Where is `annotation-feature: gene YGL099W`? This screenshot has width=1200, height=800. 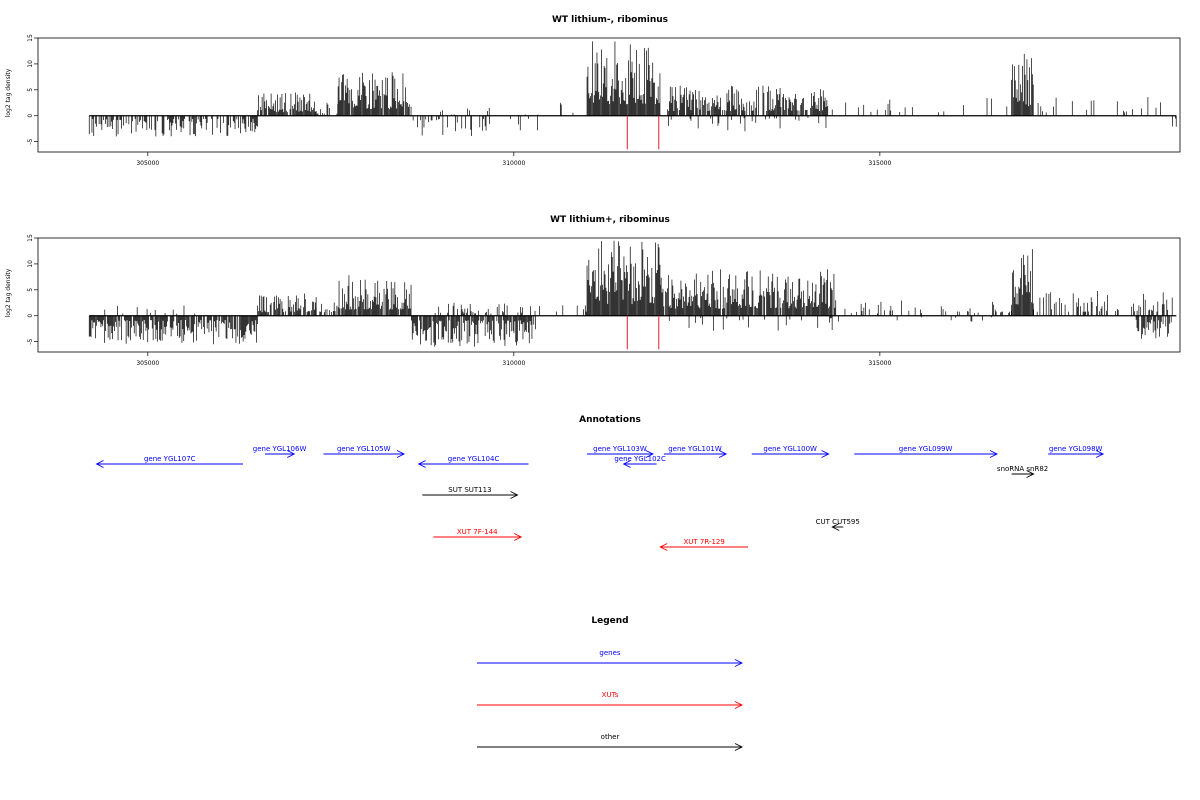 annotation-feature: gene YGL099W is located at coordinates (926, 451).